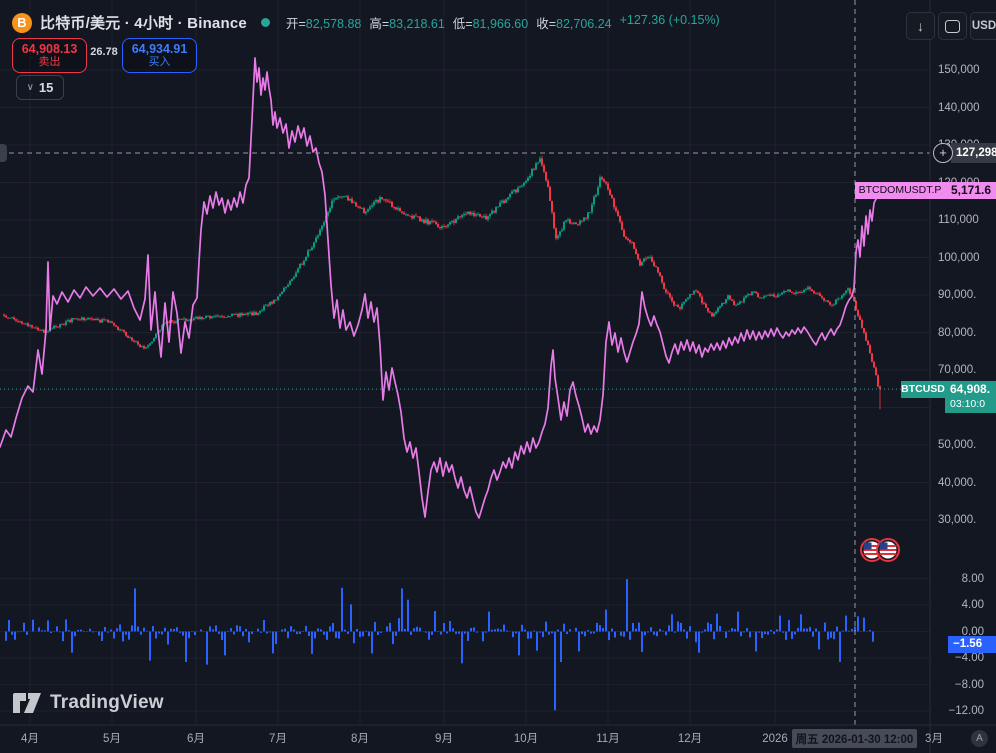 This screenshot has width=996, height=753. What do you see at coordinates (970, 190) in the screenshot?
I see `btcdom-price-label: 5,171.6` at bounding box center [970, 190].